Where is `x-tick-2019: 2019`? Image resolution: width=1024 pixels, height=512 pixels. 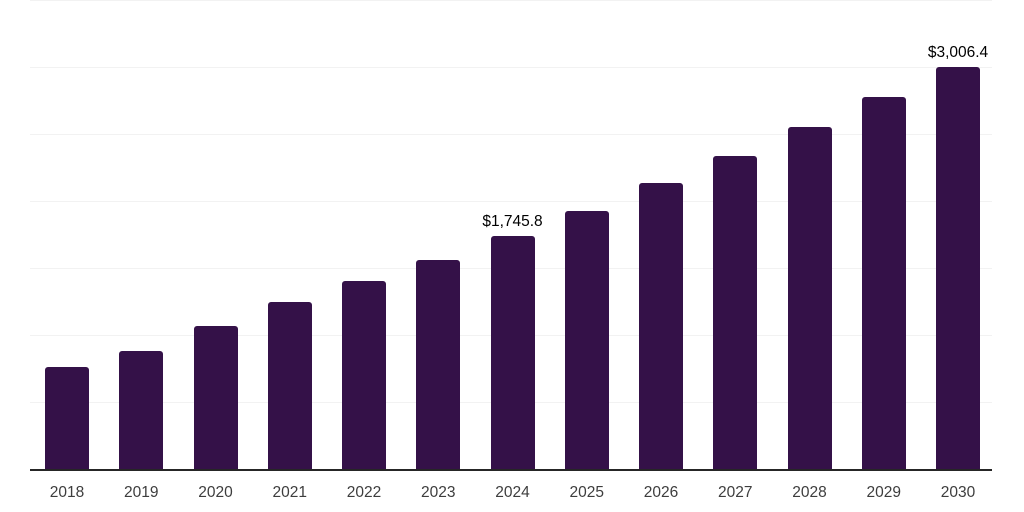
x-tick-2019: 2019 is located at coordinates (141, 492).